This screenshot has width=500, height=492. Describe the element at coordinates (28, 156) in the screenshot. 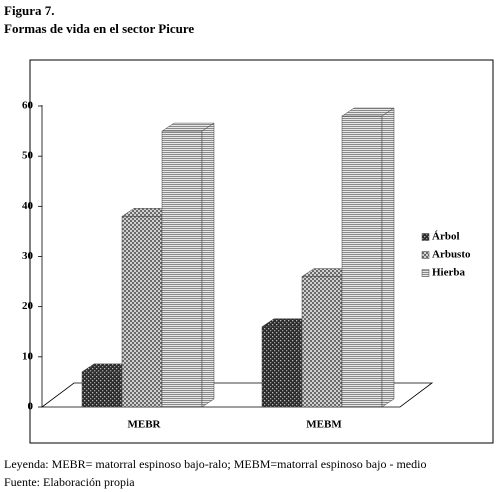

I see `y-tick-label: 50` at that location.